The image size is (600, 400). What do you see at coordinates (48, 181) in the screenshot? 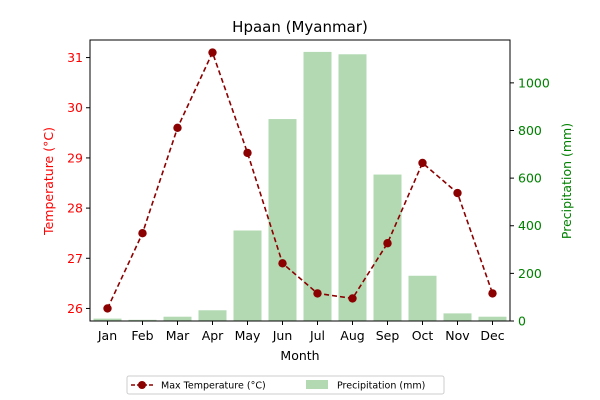
I see `y-axis-left-label: Temperature (°C)` at bounding box center [48, 181].